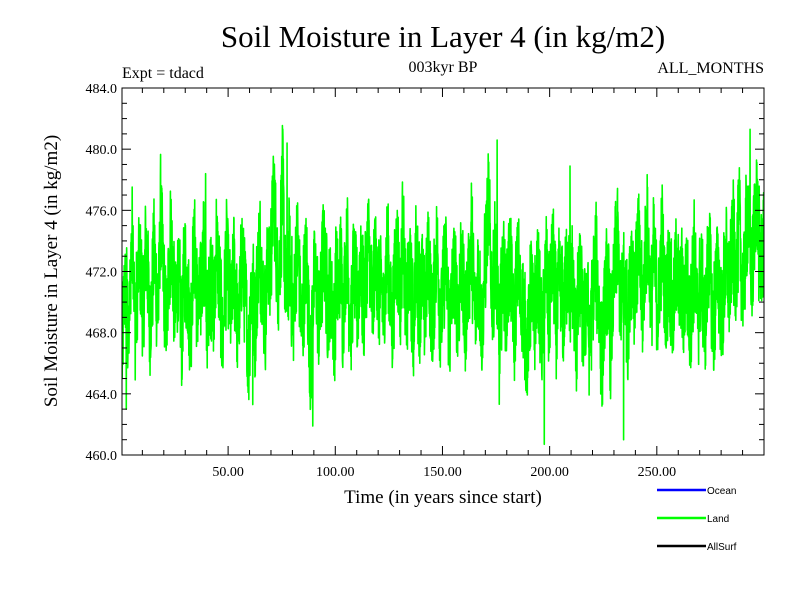 The height and width of the screenshot is (600, 800). What do you see at coordinates (163, 73) in the screenshot?
I see `chart-left-note: Expt = tdacd` at bounding box center [163, 73].